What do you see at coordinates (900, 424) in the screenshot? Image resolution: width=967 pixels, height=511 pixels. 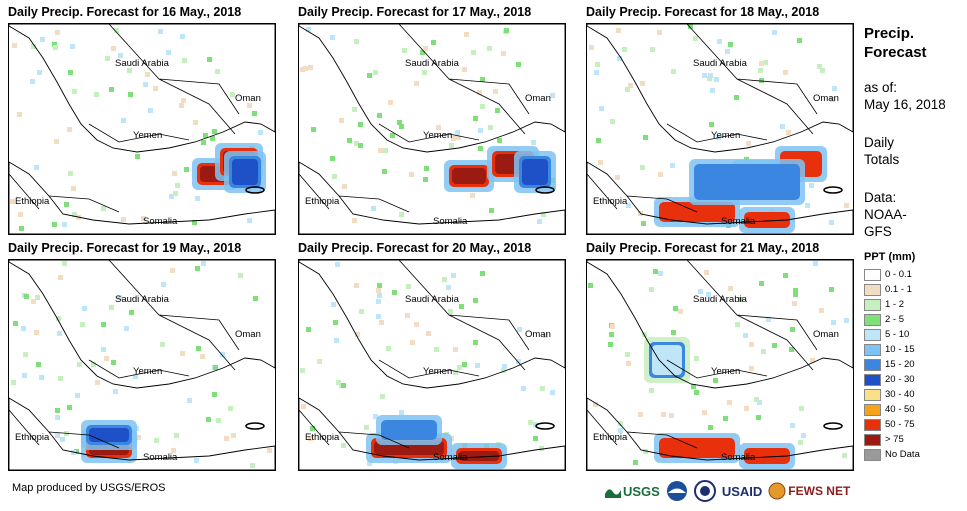 I see `legend-label: 50 - 75` at bounding box center [900, 424].